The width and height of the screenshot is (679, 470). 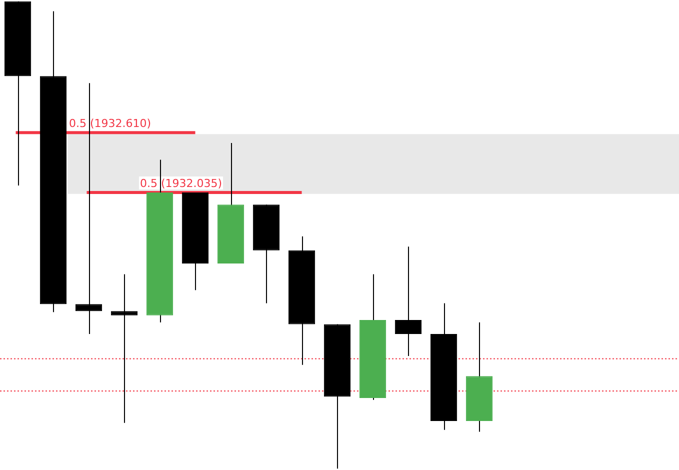 What do you see at coordinates (181, 183) in the screenshot?
I see `annotation: 0.5 (1932.035)` at bounding box center [181, 183].